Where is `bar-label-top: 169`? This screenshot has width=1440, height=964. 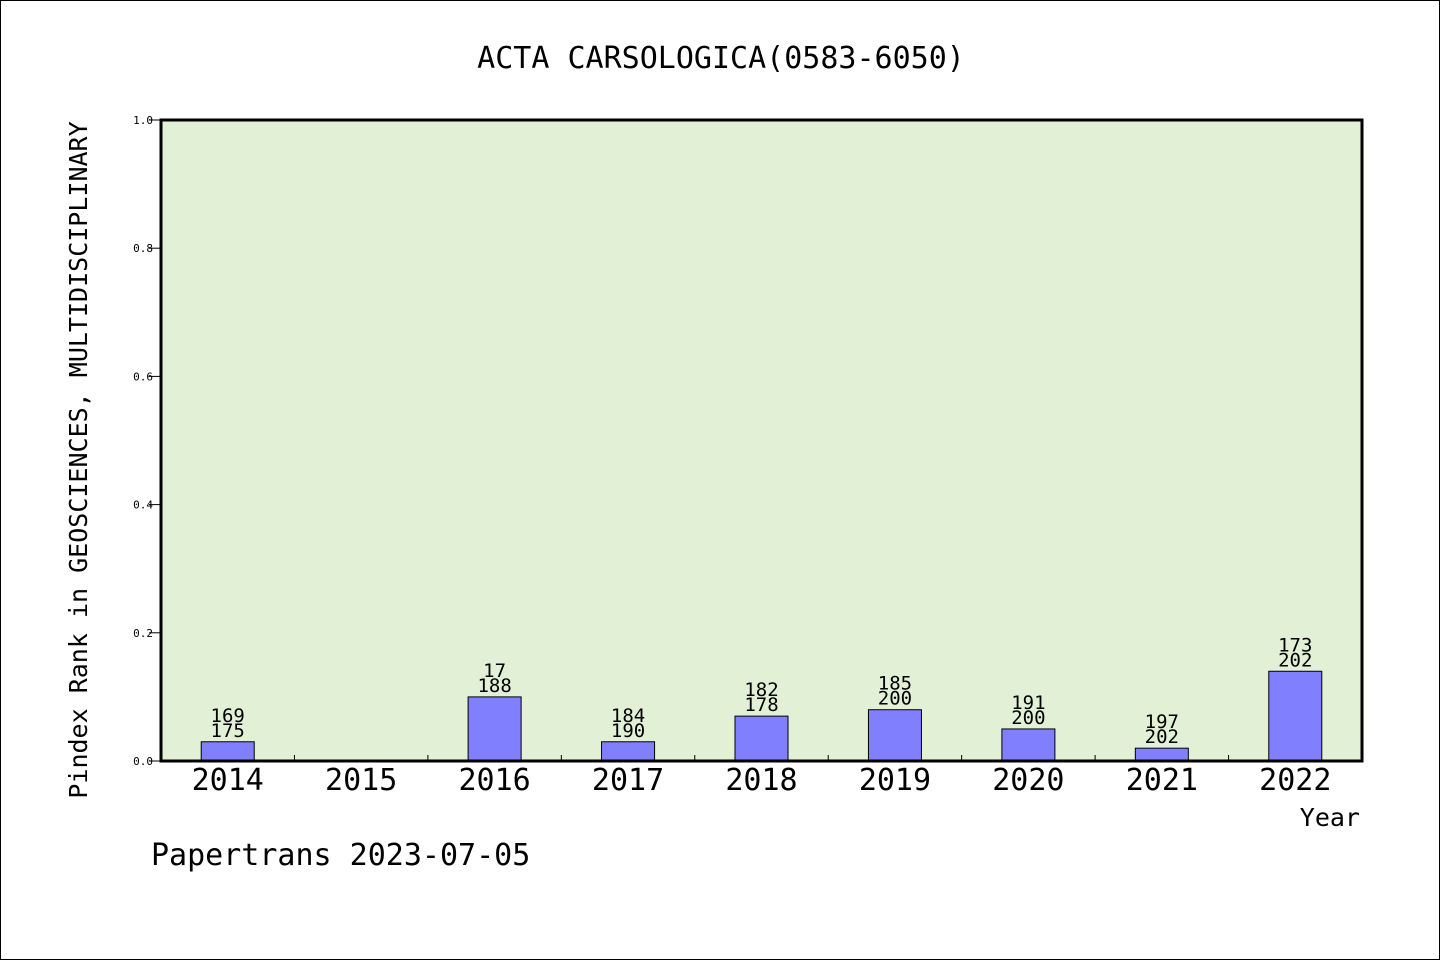 bar-label-top: 169 is located at coordinates (228, 716).